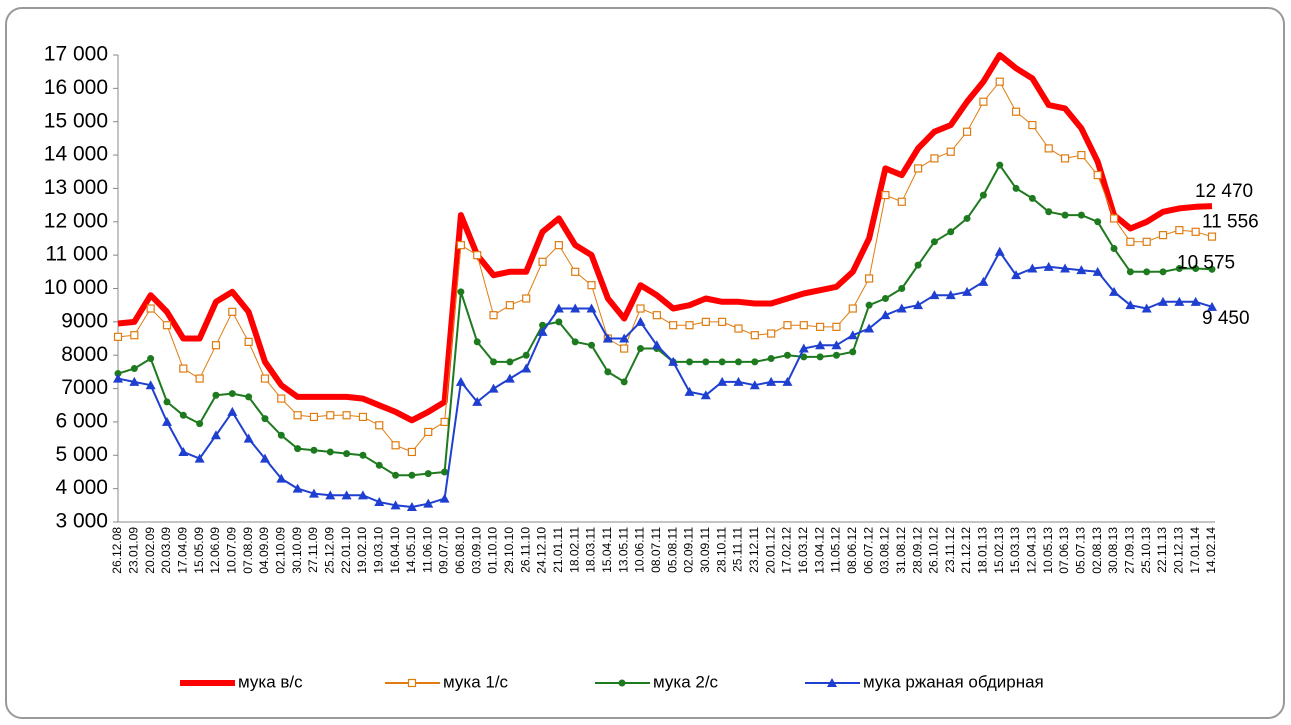 The height and width of the screenshot is (725, 1291). Describe the element at coordinates (313, 550) in the screenshot. I see `x-tick-label: 27.11.09` at that location.